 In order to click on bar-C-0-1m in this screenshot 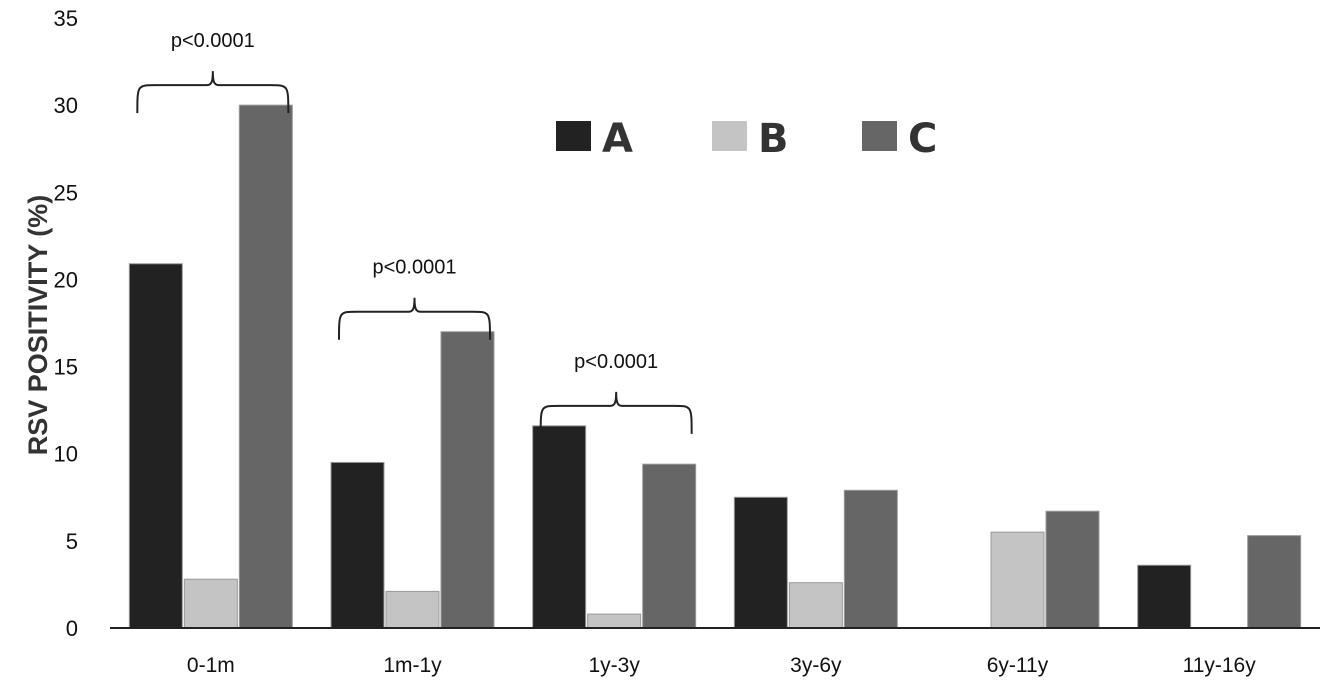, I will do `click(265, 366)`.